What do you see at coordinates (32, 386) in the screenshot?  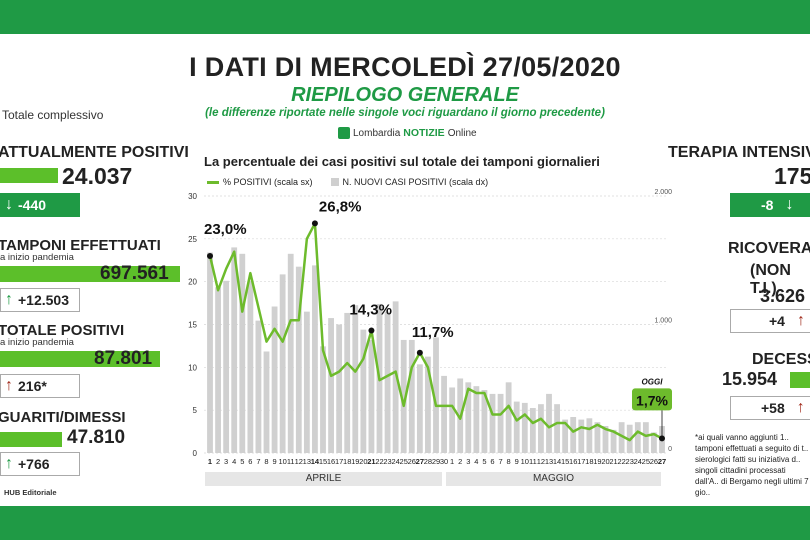 I see `totale-positivi-delta-text: 216*` at bounding box center [32, 386].